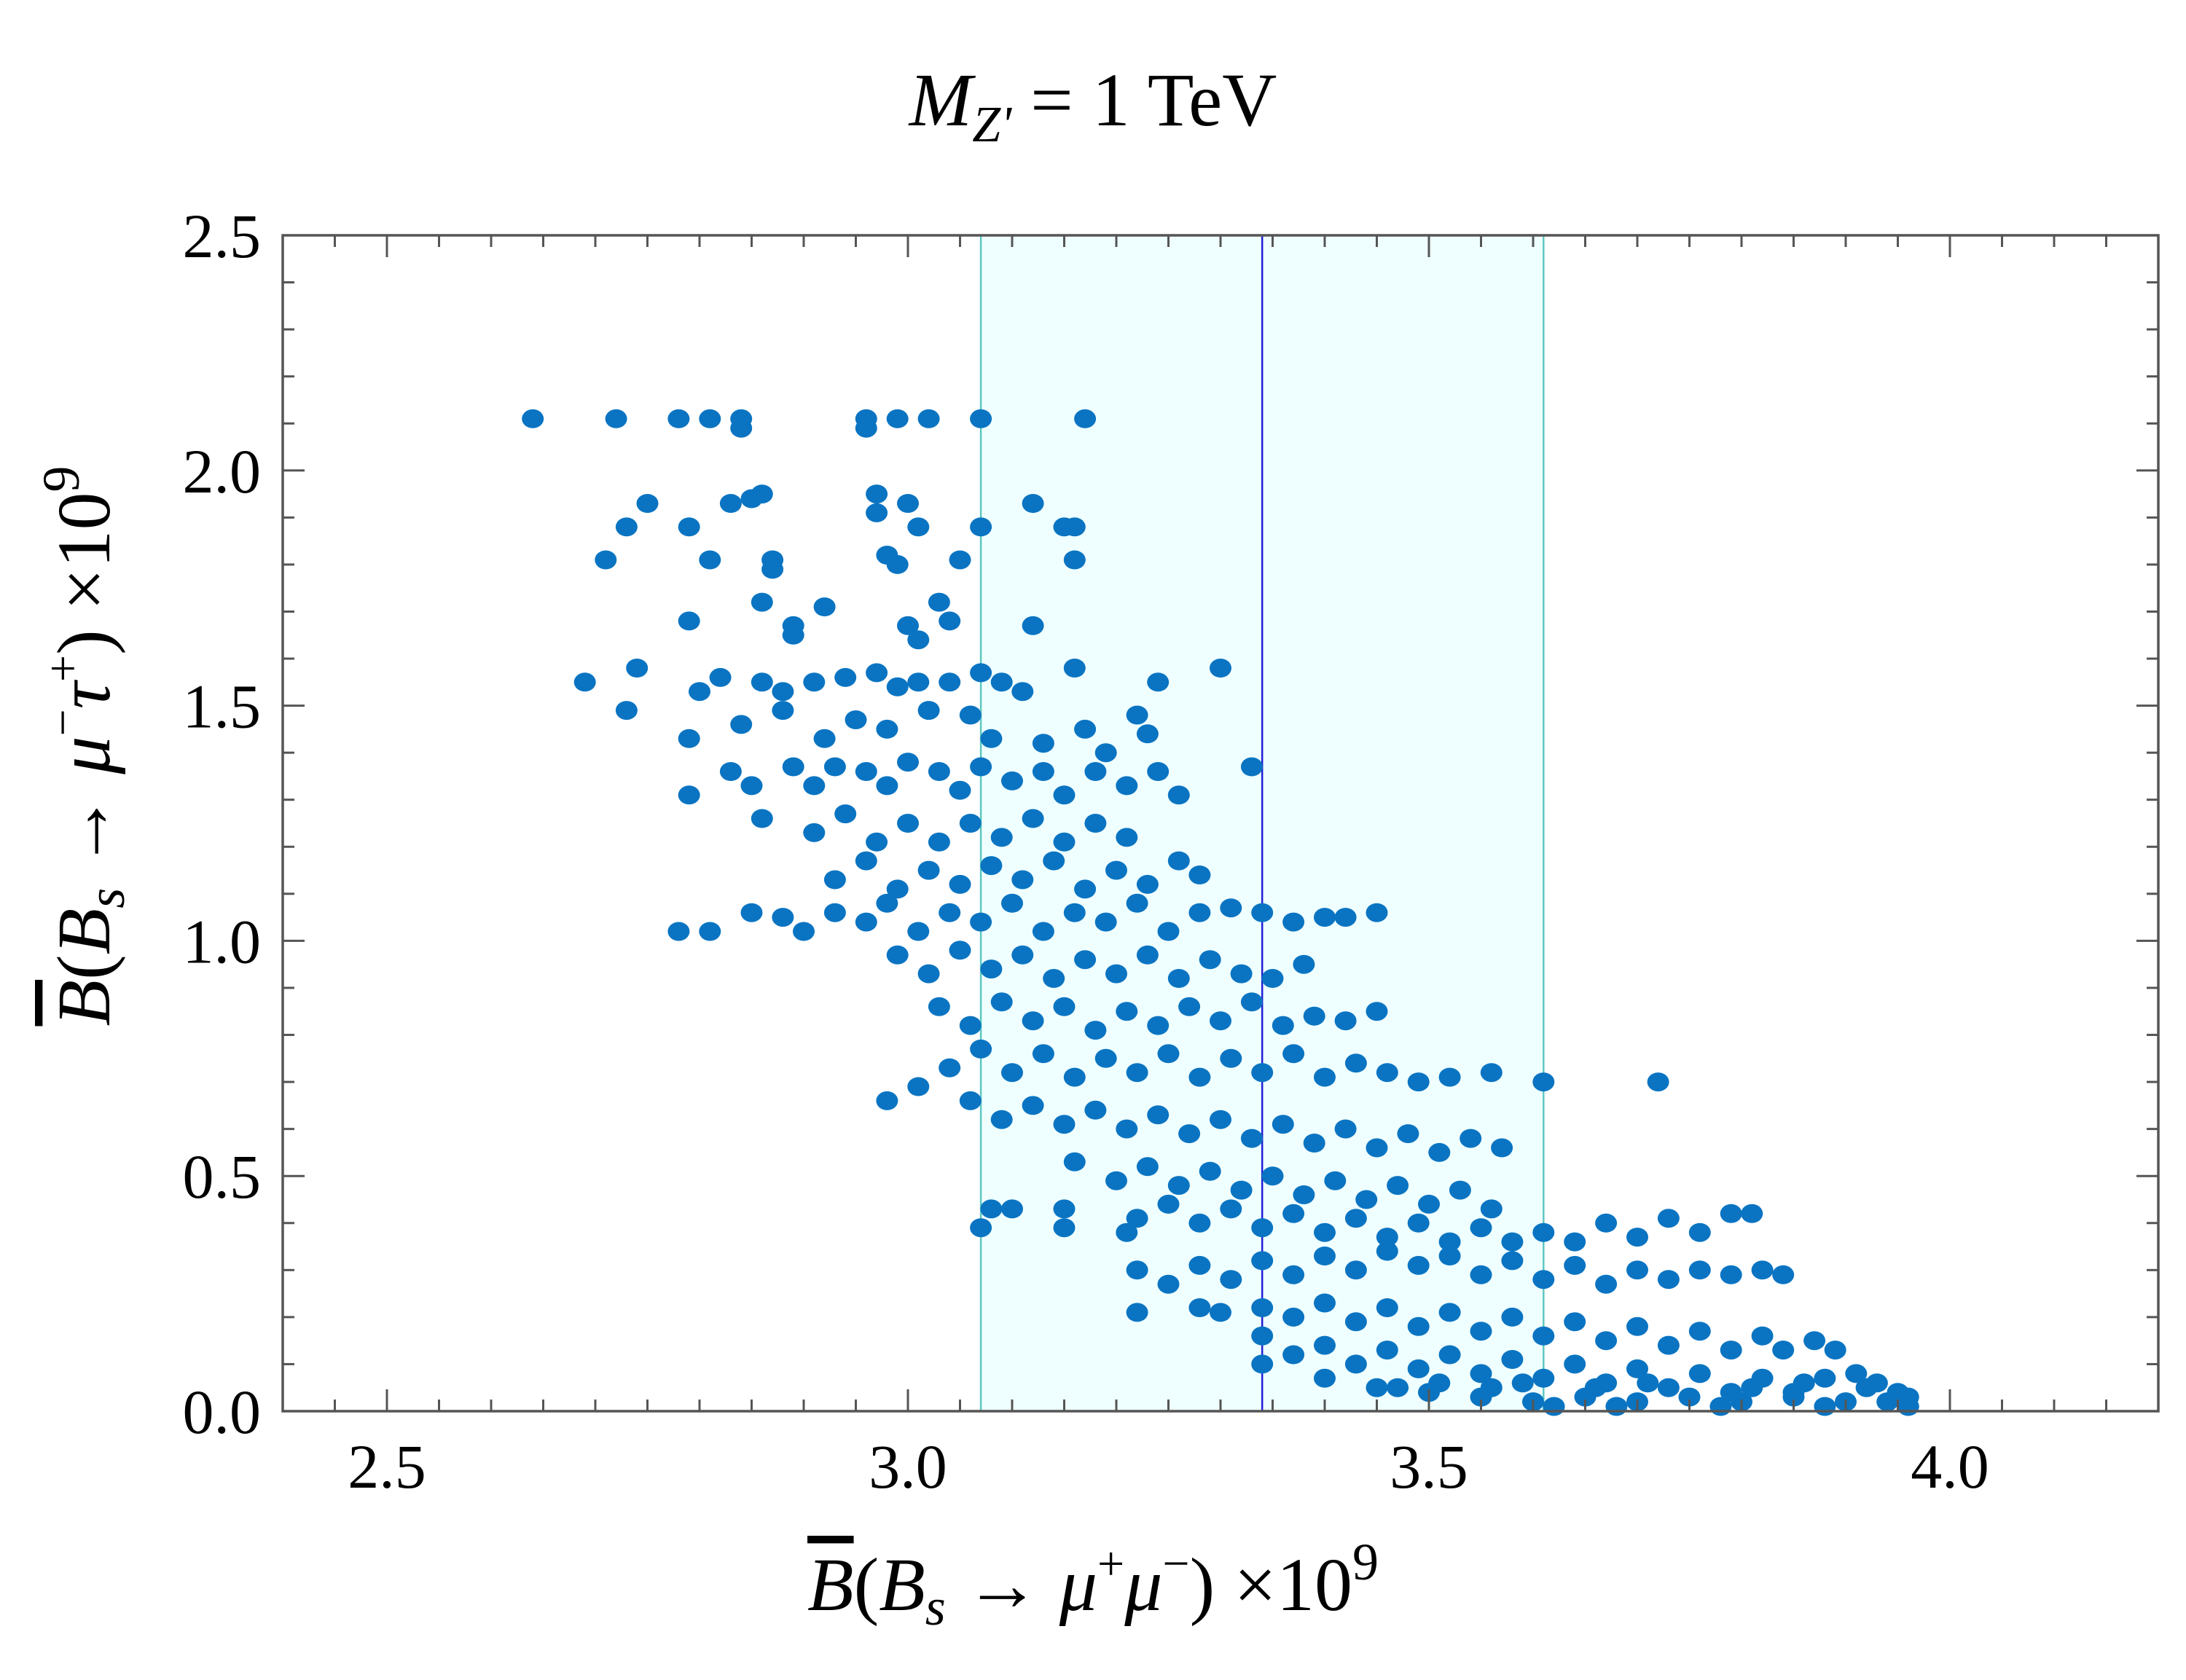  What do you see at coordinates (1429, 1467) in the screenshot?
I see `x-tick-label: 3.5` at bounding box center [1429, 1467].